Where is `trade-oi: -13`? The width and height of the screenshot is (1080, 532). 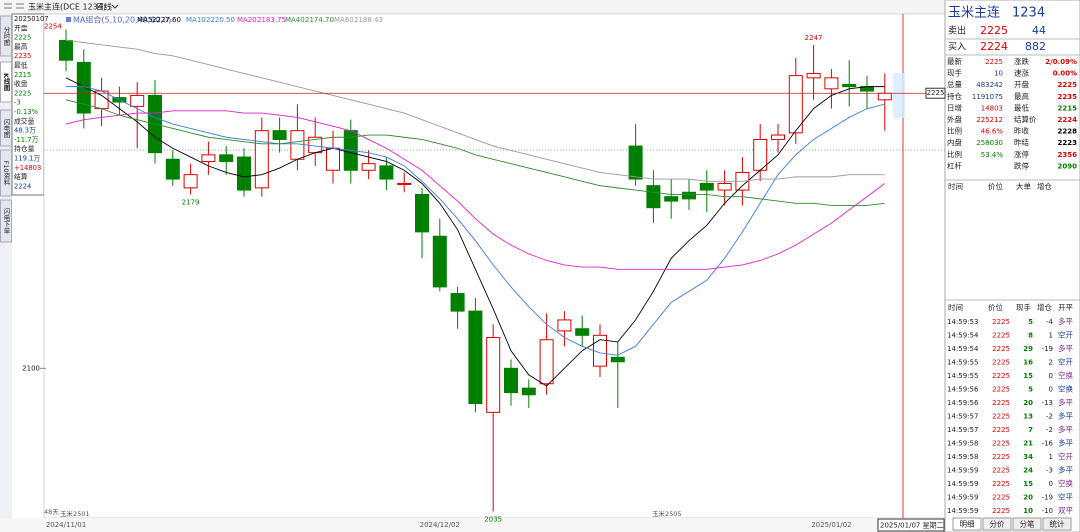
trade-oi: -13 is located at coordinates (1047, 403).